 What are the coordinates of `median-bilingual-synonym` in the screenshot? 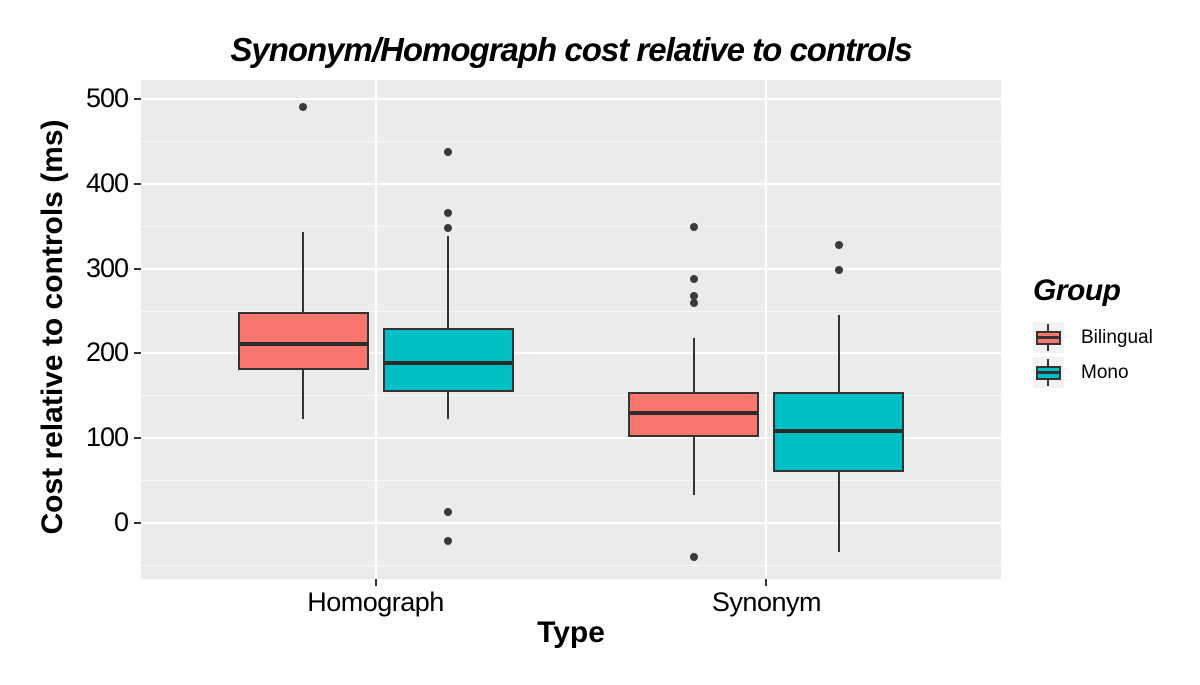 It's located at (694, 412).